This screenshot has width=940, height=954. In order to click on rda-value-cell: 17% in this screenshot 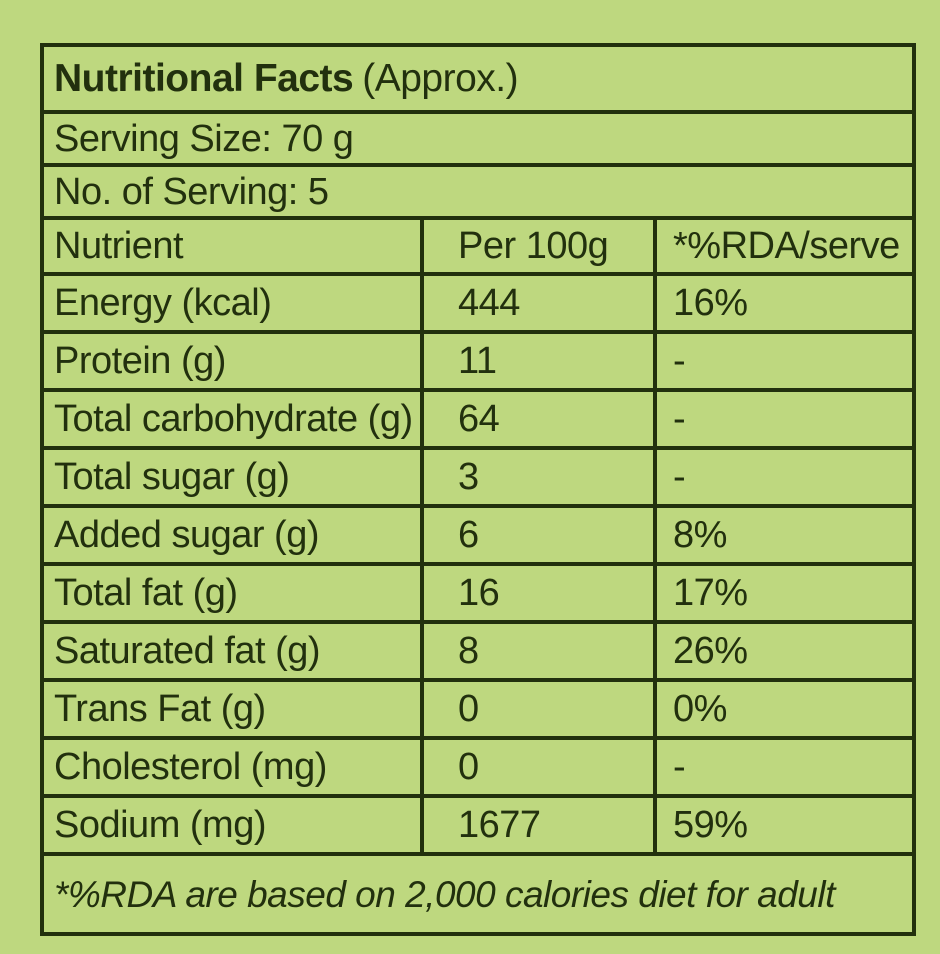, I will do `click(782, 593)`.